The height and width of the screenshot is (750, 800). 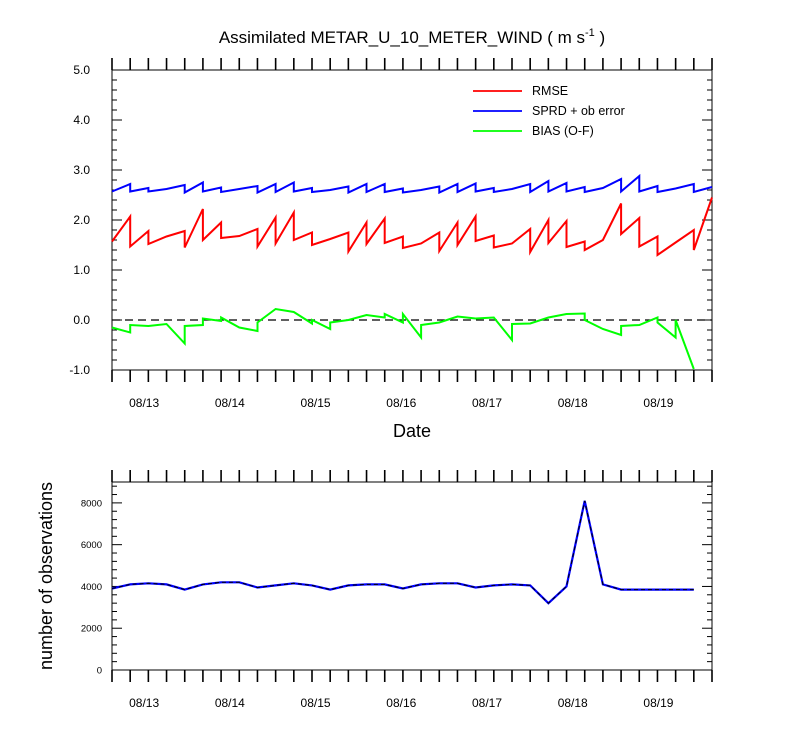 I want to click on y-tick-label: 0.0, so click(x=81, y=320).